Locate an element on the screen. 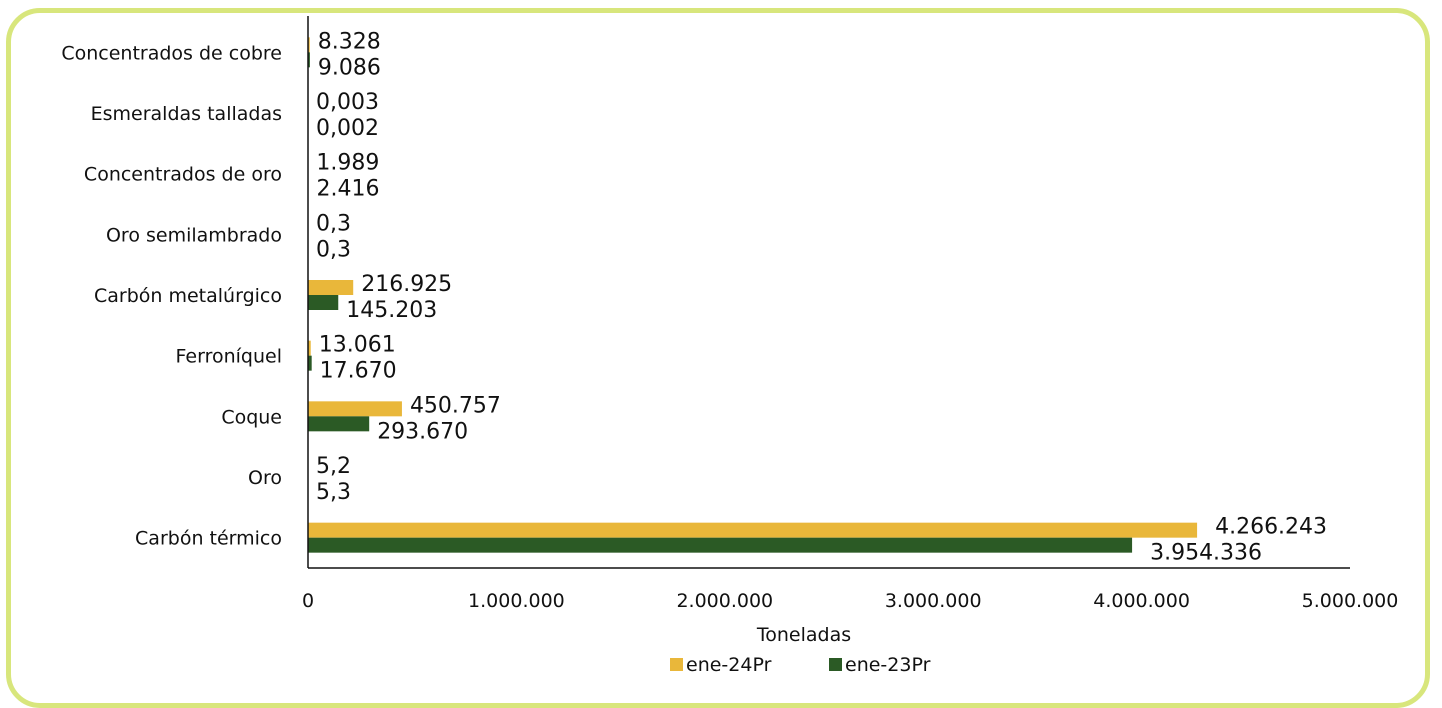  category-label: Coque is located at coordinates (251, 417).